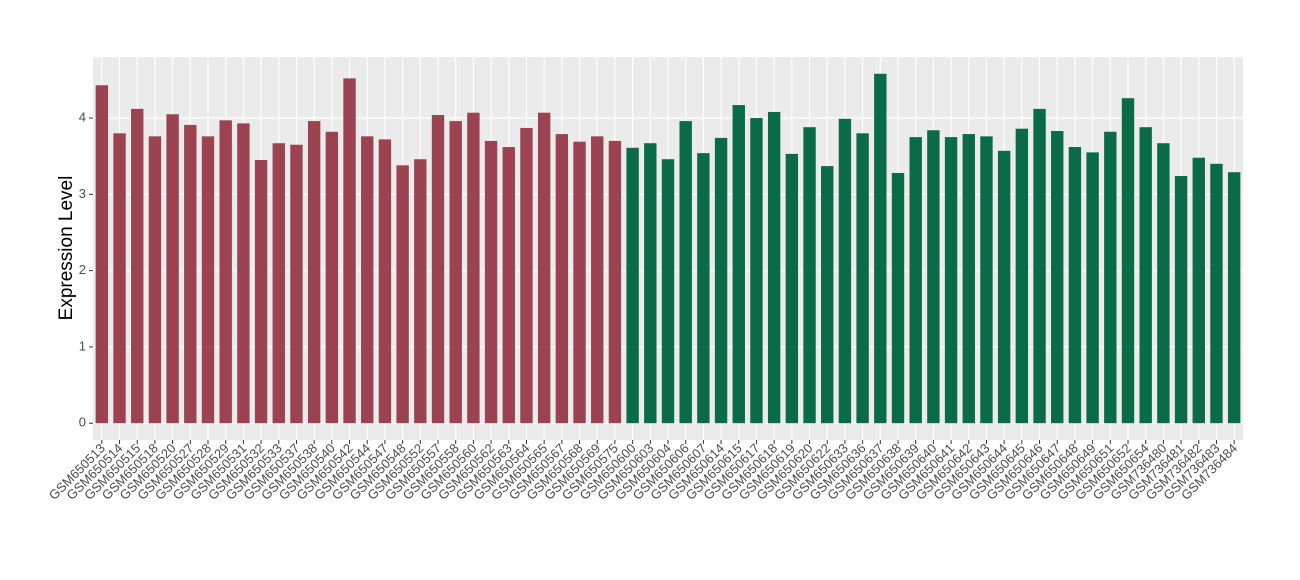 The height and width of the screenshot is (580, 1300). I want to click on y-tick-label: 2, so click(82, 269).